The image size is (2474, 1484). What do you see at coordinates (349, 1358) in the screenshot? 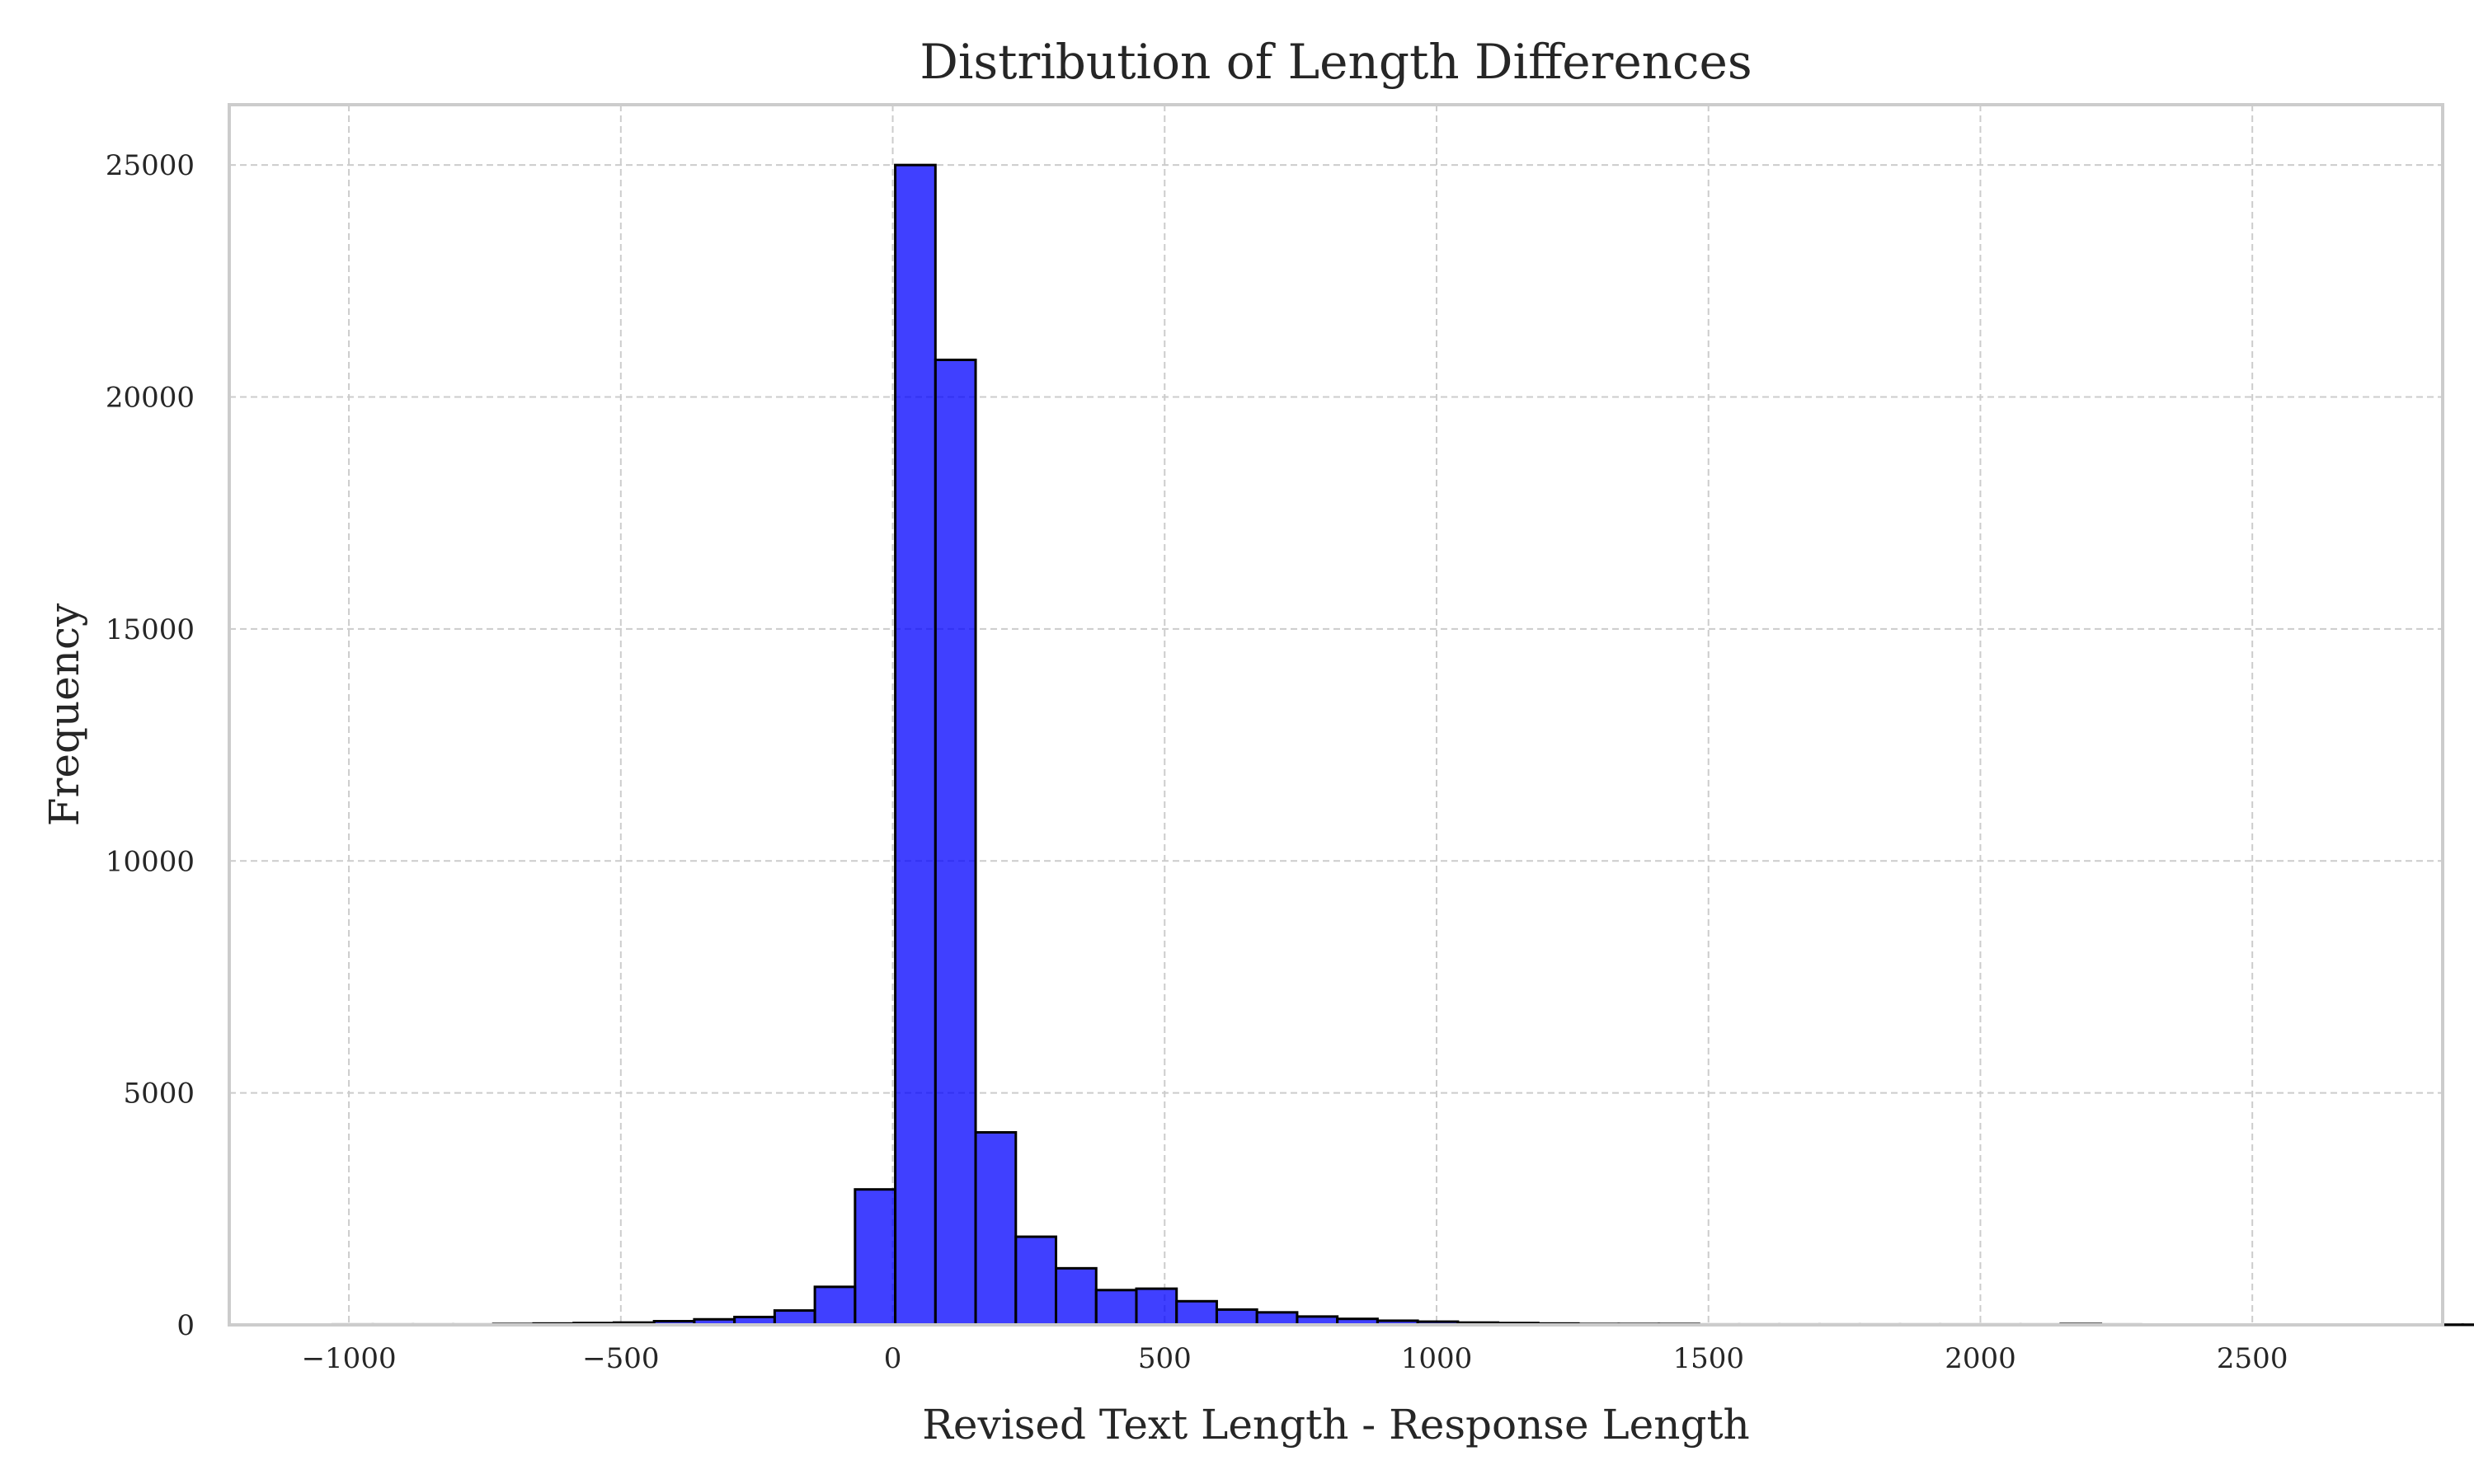
I see `x-tick-label: −1000` at bounding box center [349, 1358].